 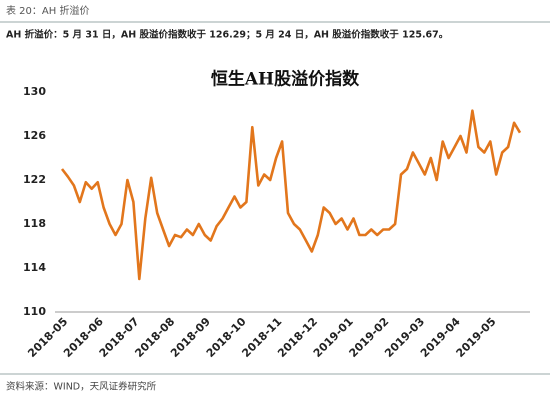 What do you see at coordinates (34, 311) in the screenshot?
I see `y-tick-label: 110` at bounding box center [34, 311].